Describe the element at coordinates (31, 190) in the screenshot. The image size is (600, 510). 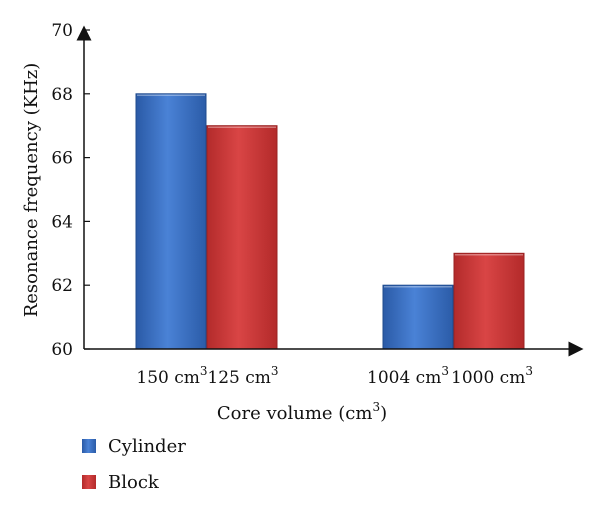
I see `y-axis-title: Resonance frequency (KHz)` at that location.